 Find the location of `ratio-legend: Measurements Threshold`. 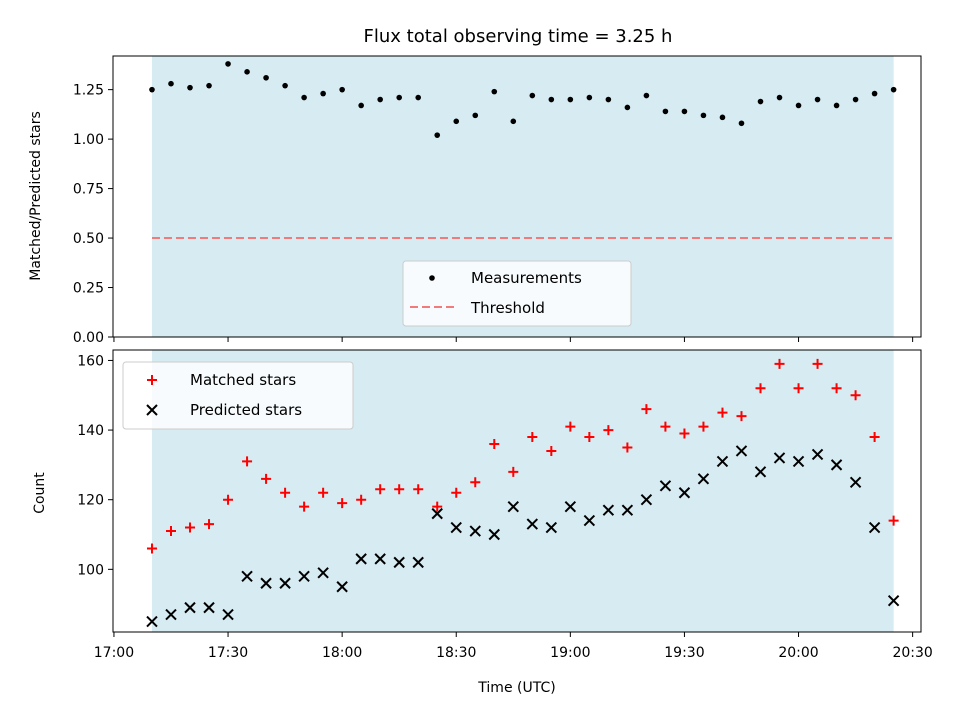

ratio-legend: Measurements Threshold is located at coordinates (517, 293).